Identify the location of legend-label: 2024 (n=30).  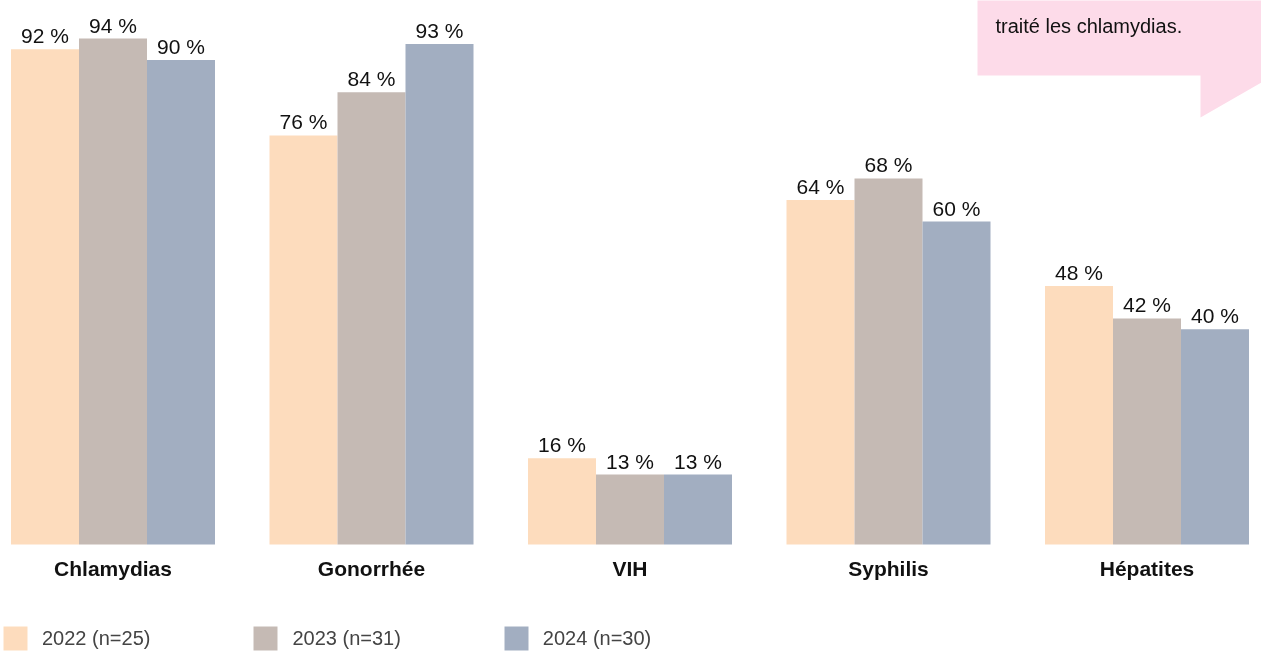
(597, 638).